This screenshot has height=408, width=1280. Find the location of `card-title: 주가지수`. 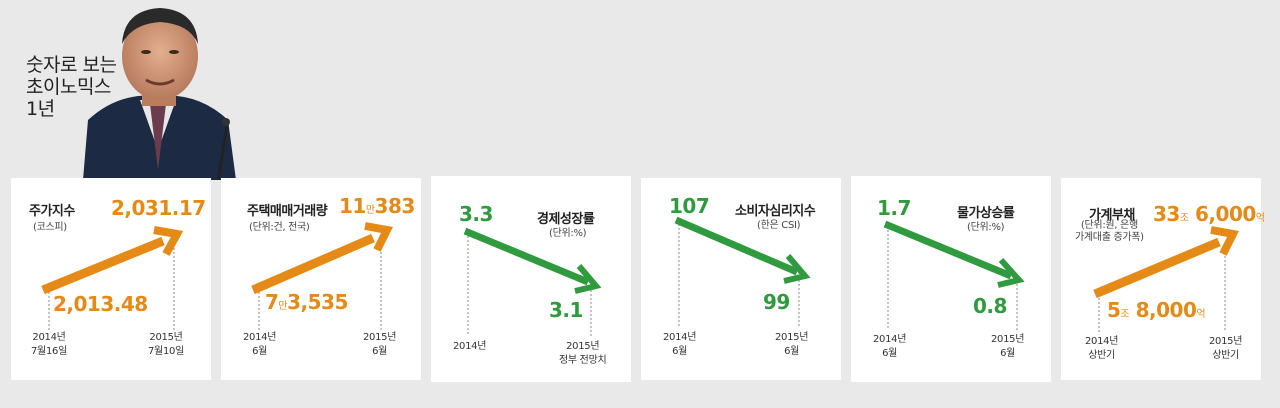

card-title: 주가지수 is located at coordinates (52, 211).